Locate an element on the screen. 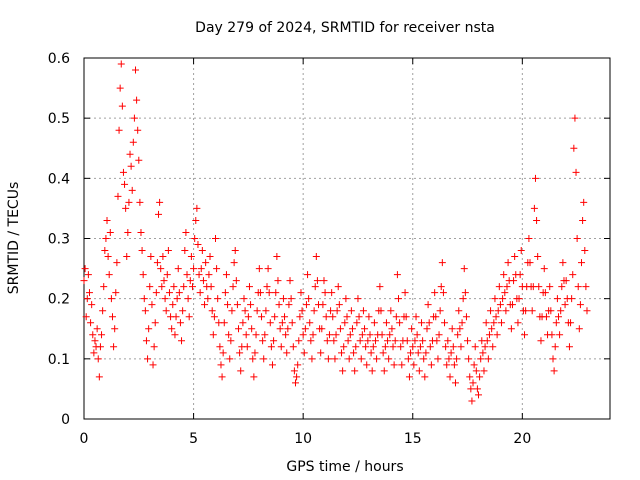  x-tick-label: 5 is located at coordinates (193, 439).